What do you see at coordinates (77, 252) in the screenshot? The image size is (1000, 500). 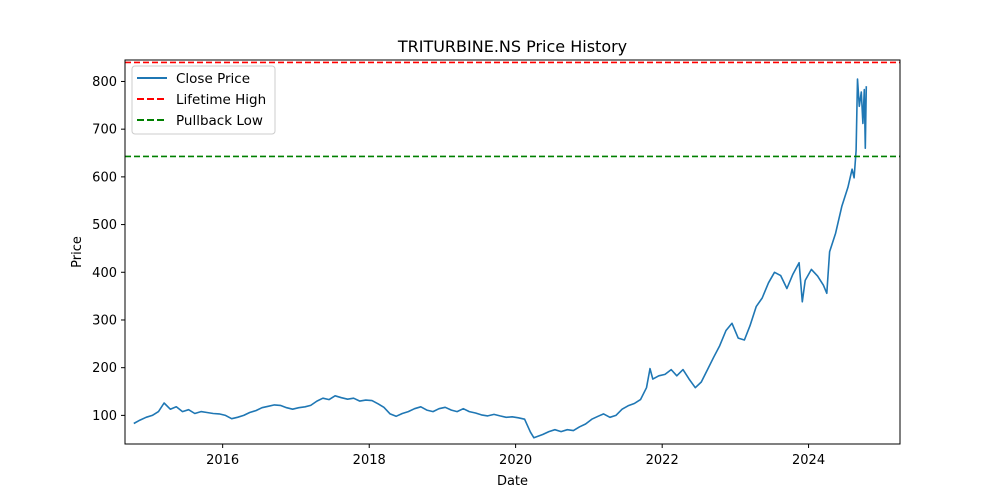 I see `y-axis-label: Price` at bounding box center [77, 252].